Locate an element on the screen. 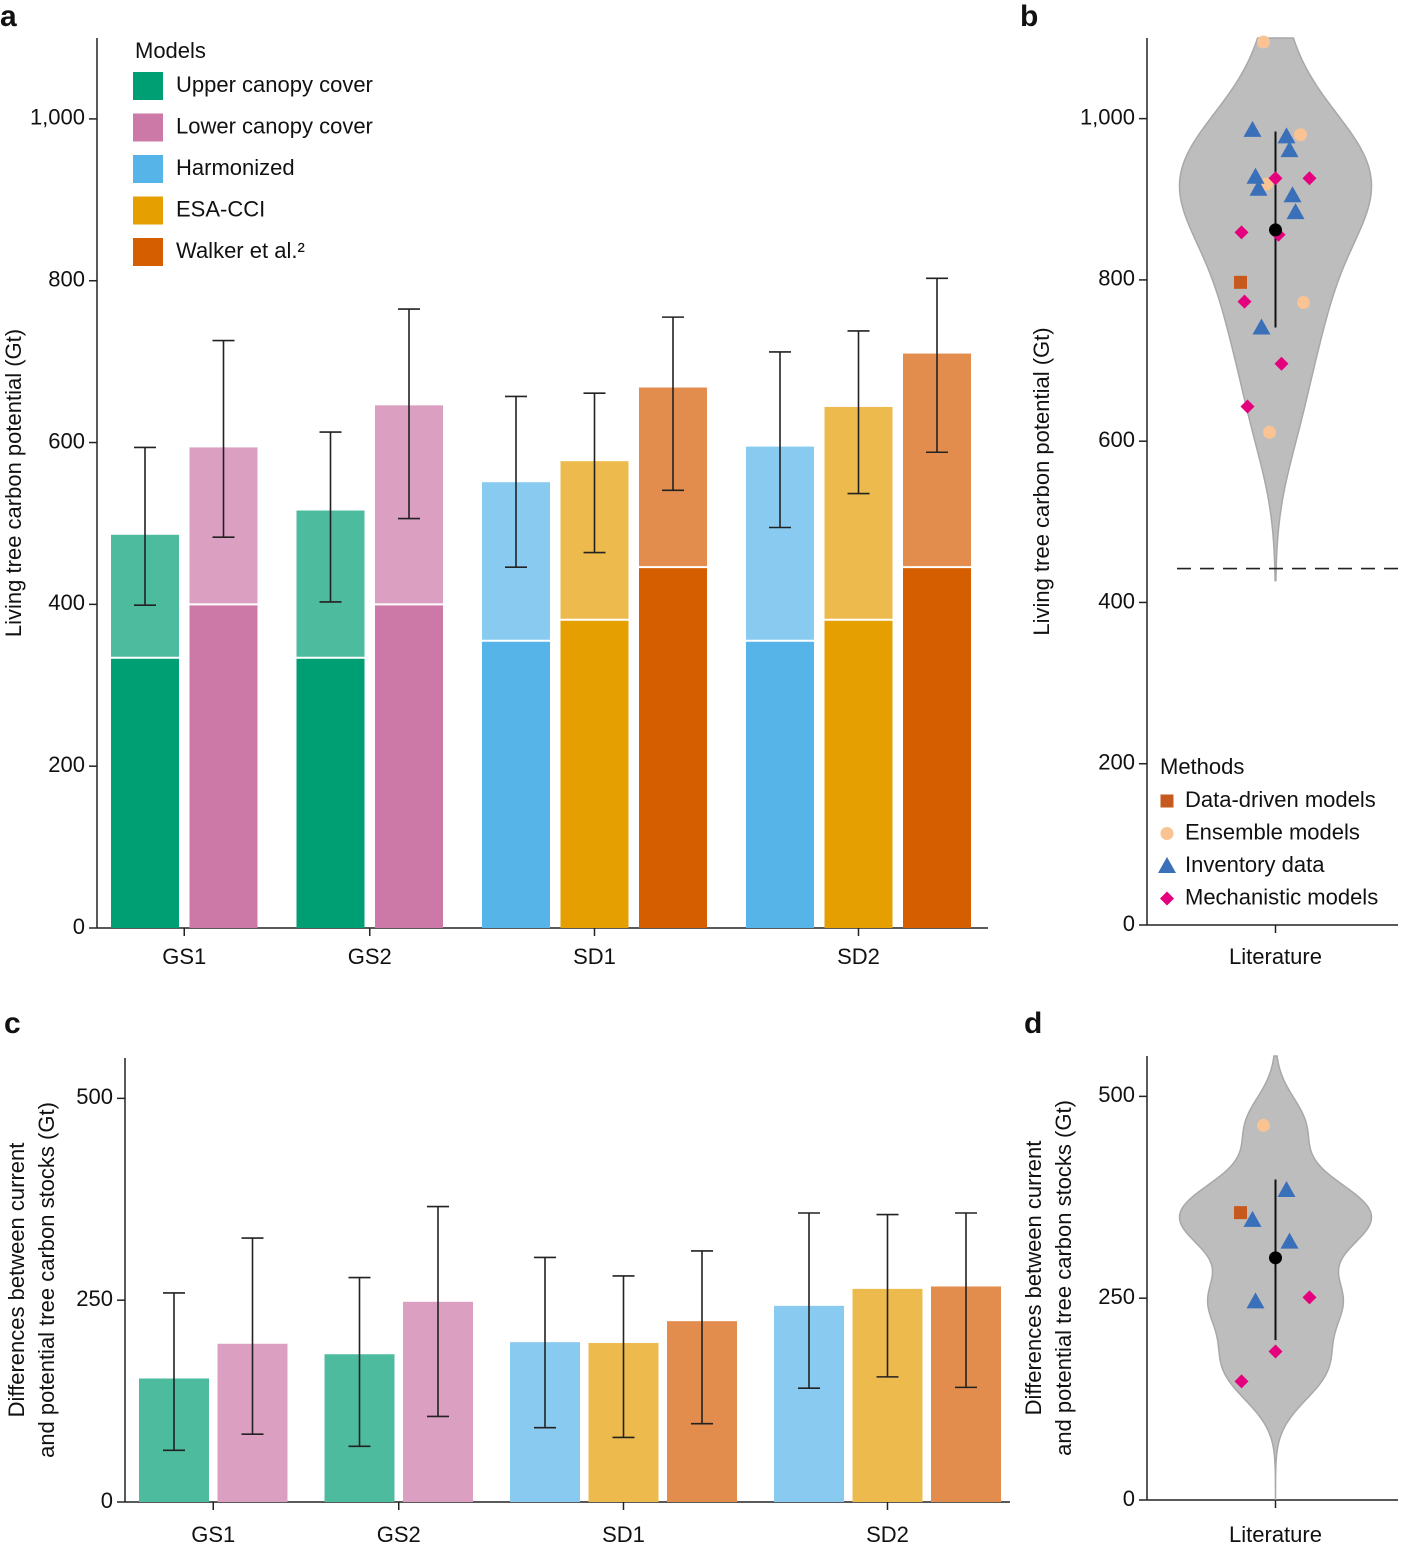 Image resolution: width=1408 pixels, height=1551 pixels. panel-label: a is located at coordinates (8, 16).